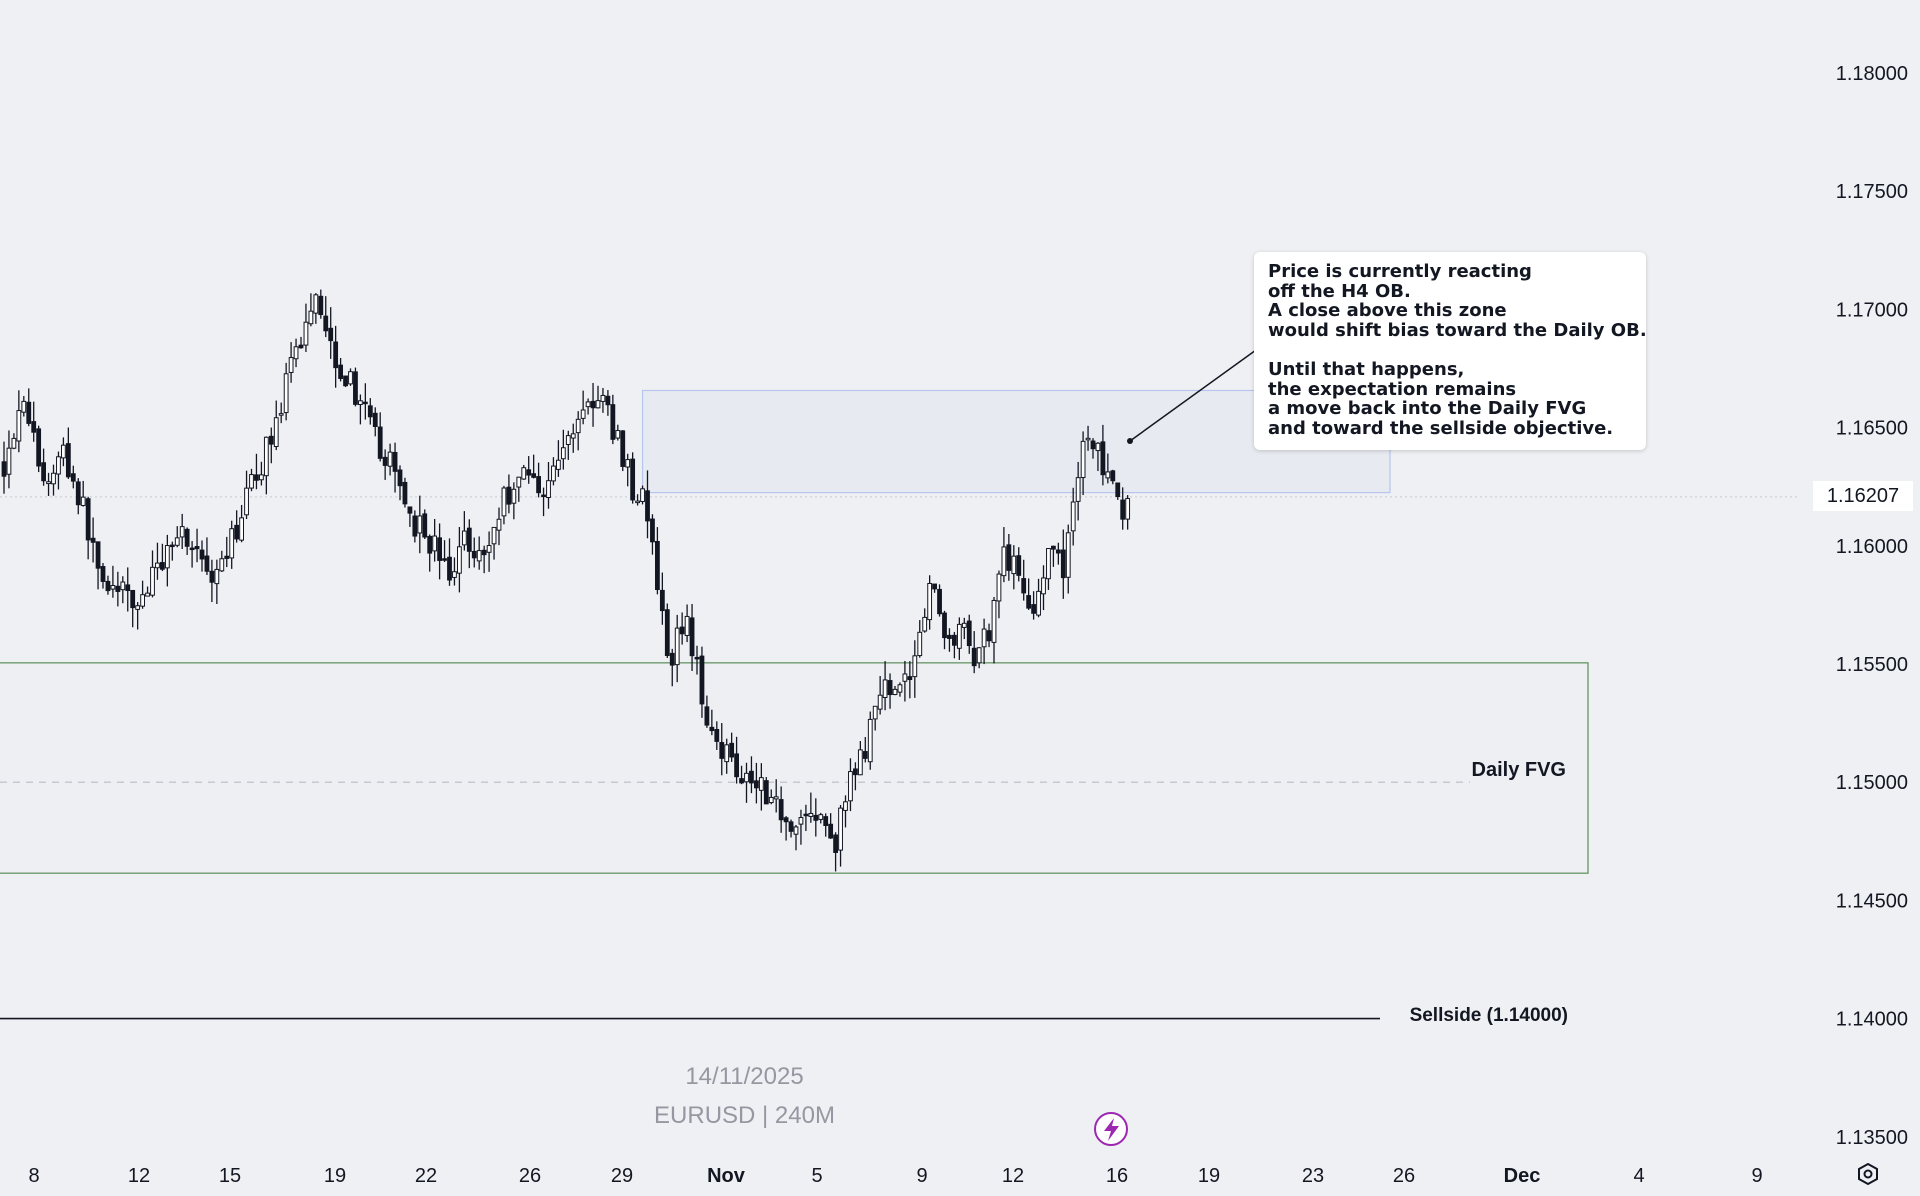 The width and height of the screenshot is (1920, 1196). Describe the element at coordinates (1872, 901) in the screenshot. I see `price-tick-label: 1.14500` at that location.